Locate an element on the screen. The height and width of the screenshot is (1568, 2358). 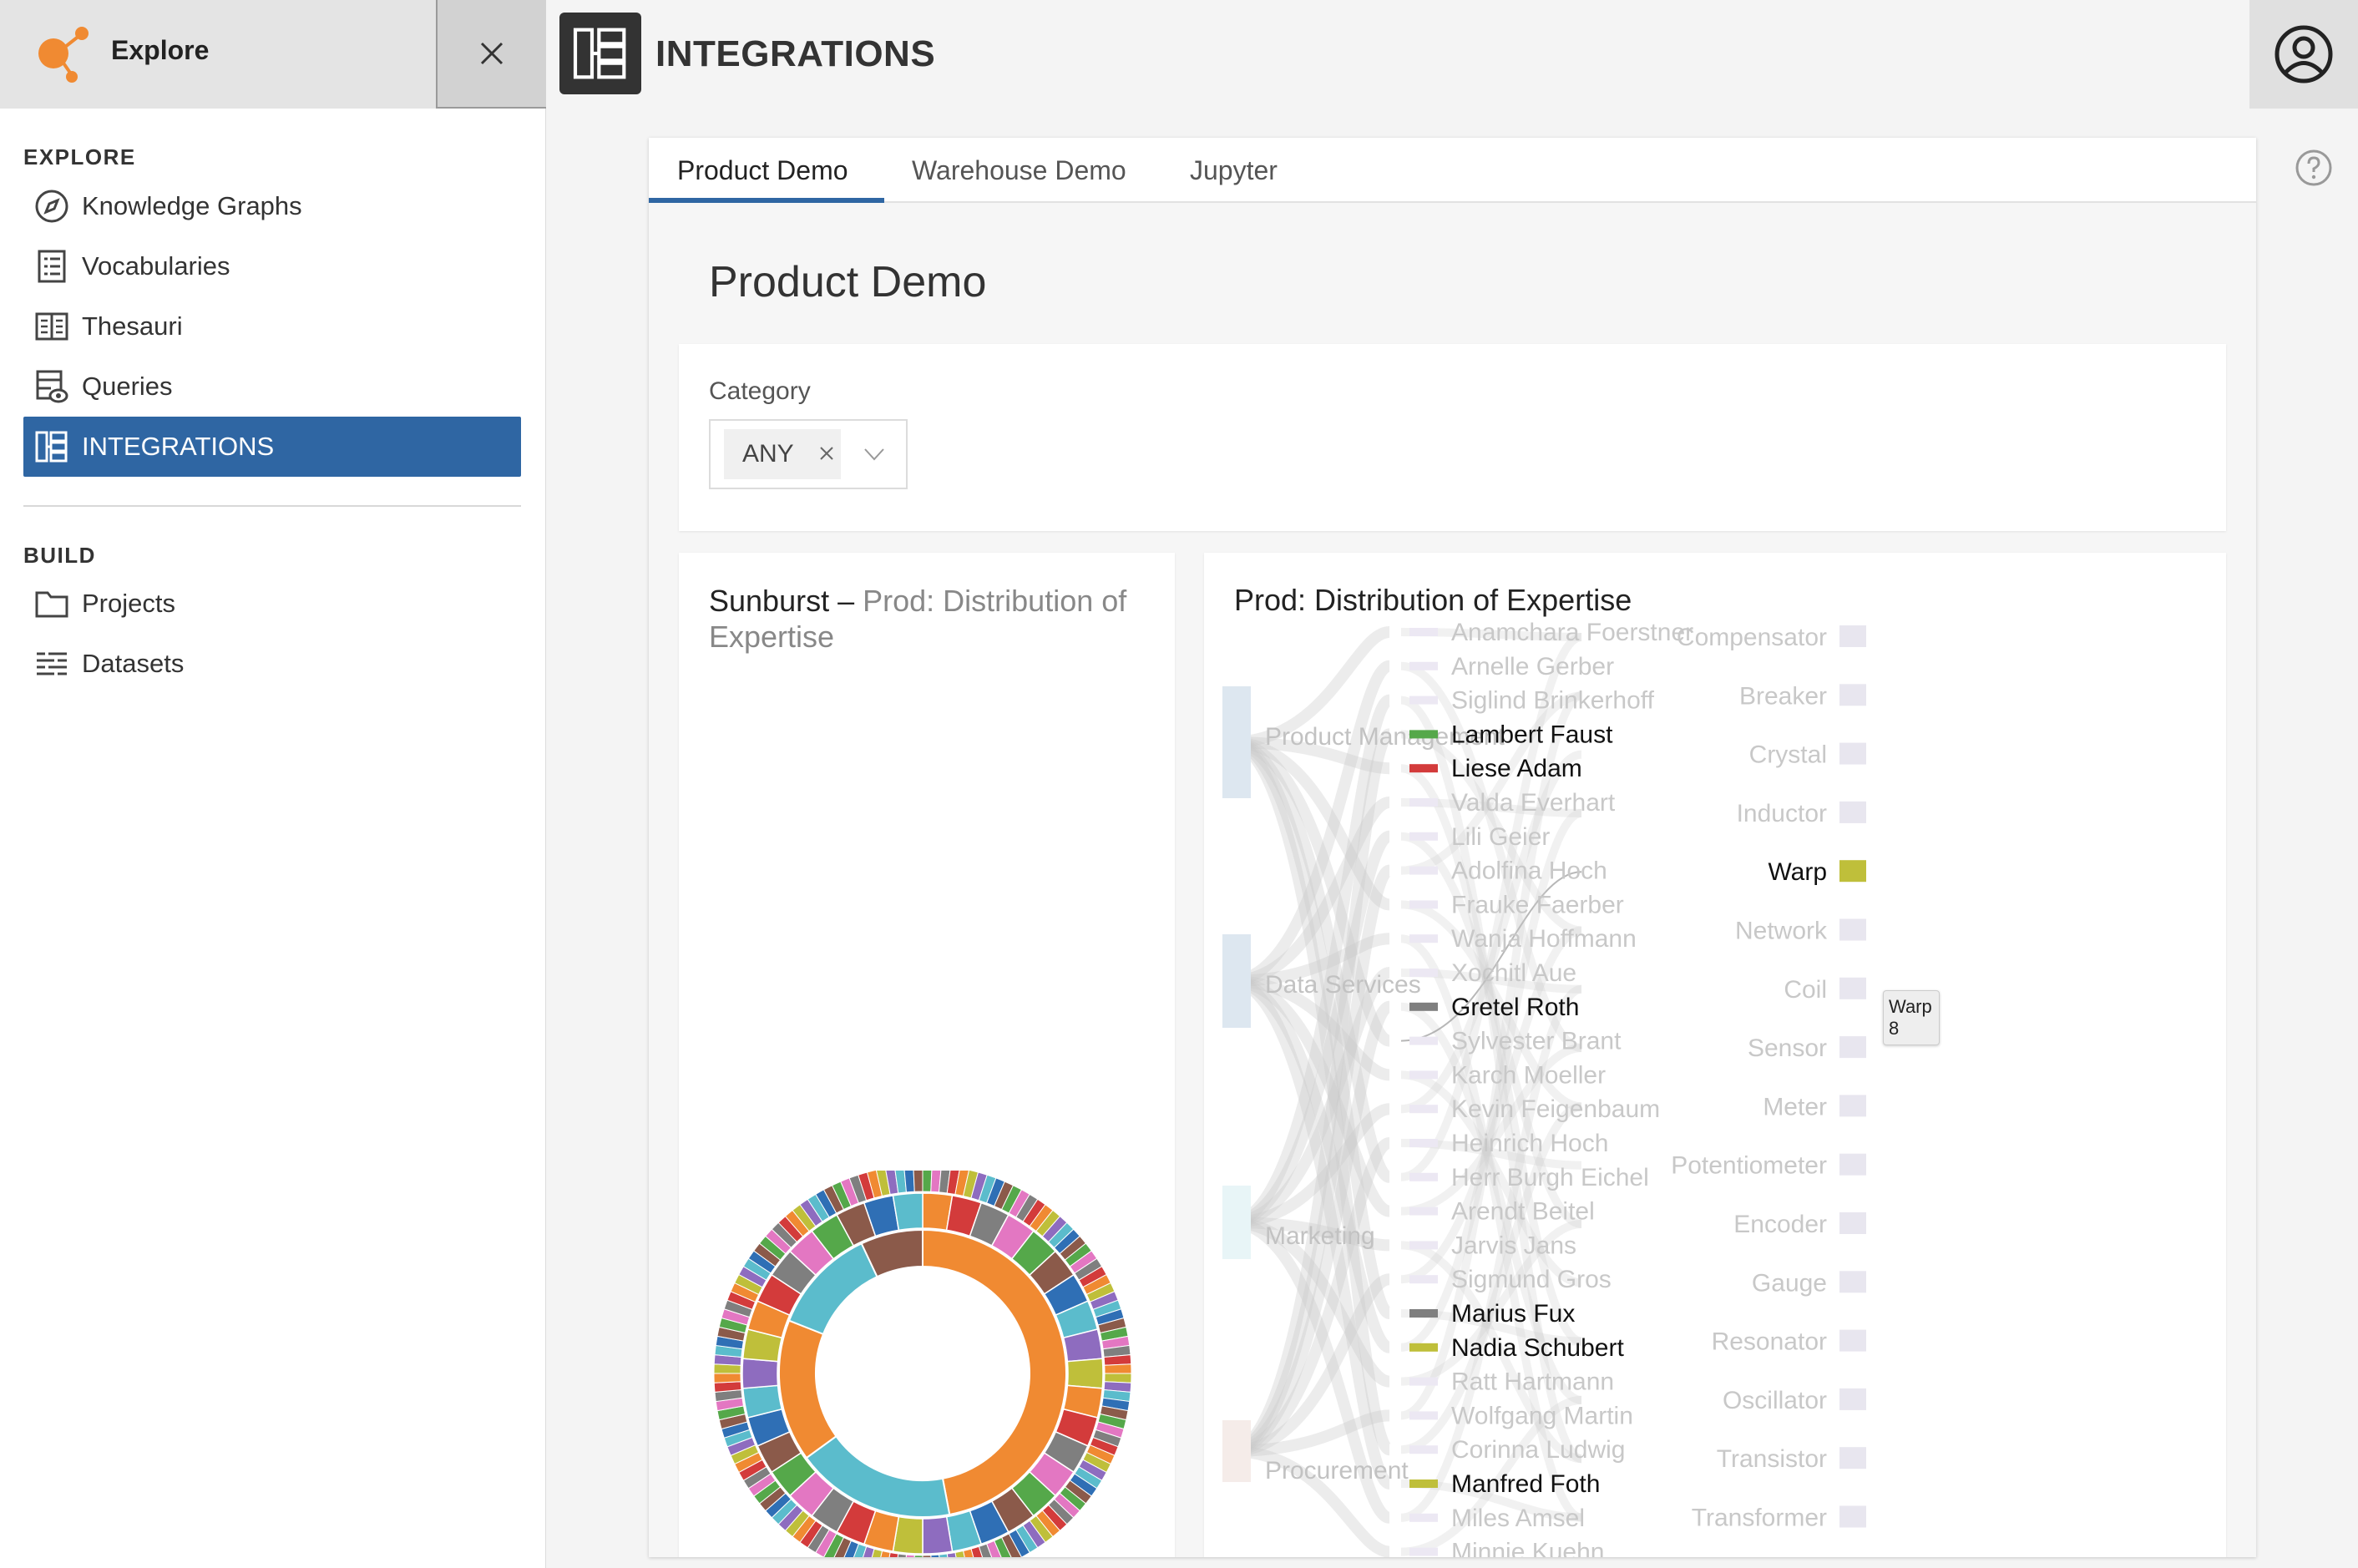
sankey-links is located at coordinates (1406, 1091).